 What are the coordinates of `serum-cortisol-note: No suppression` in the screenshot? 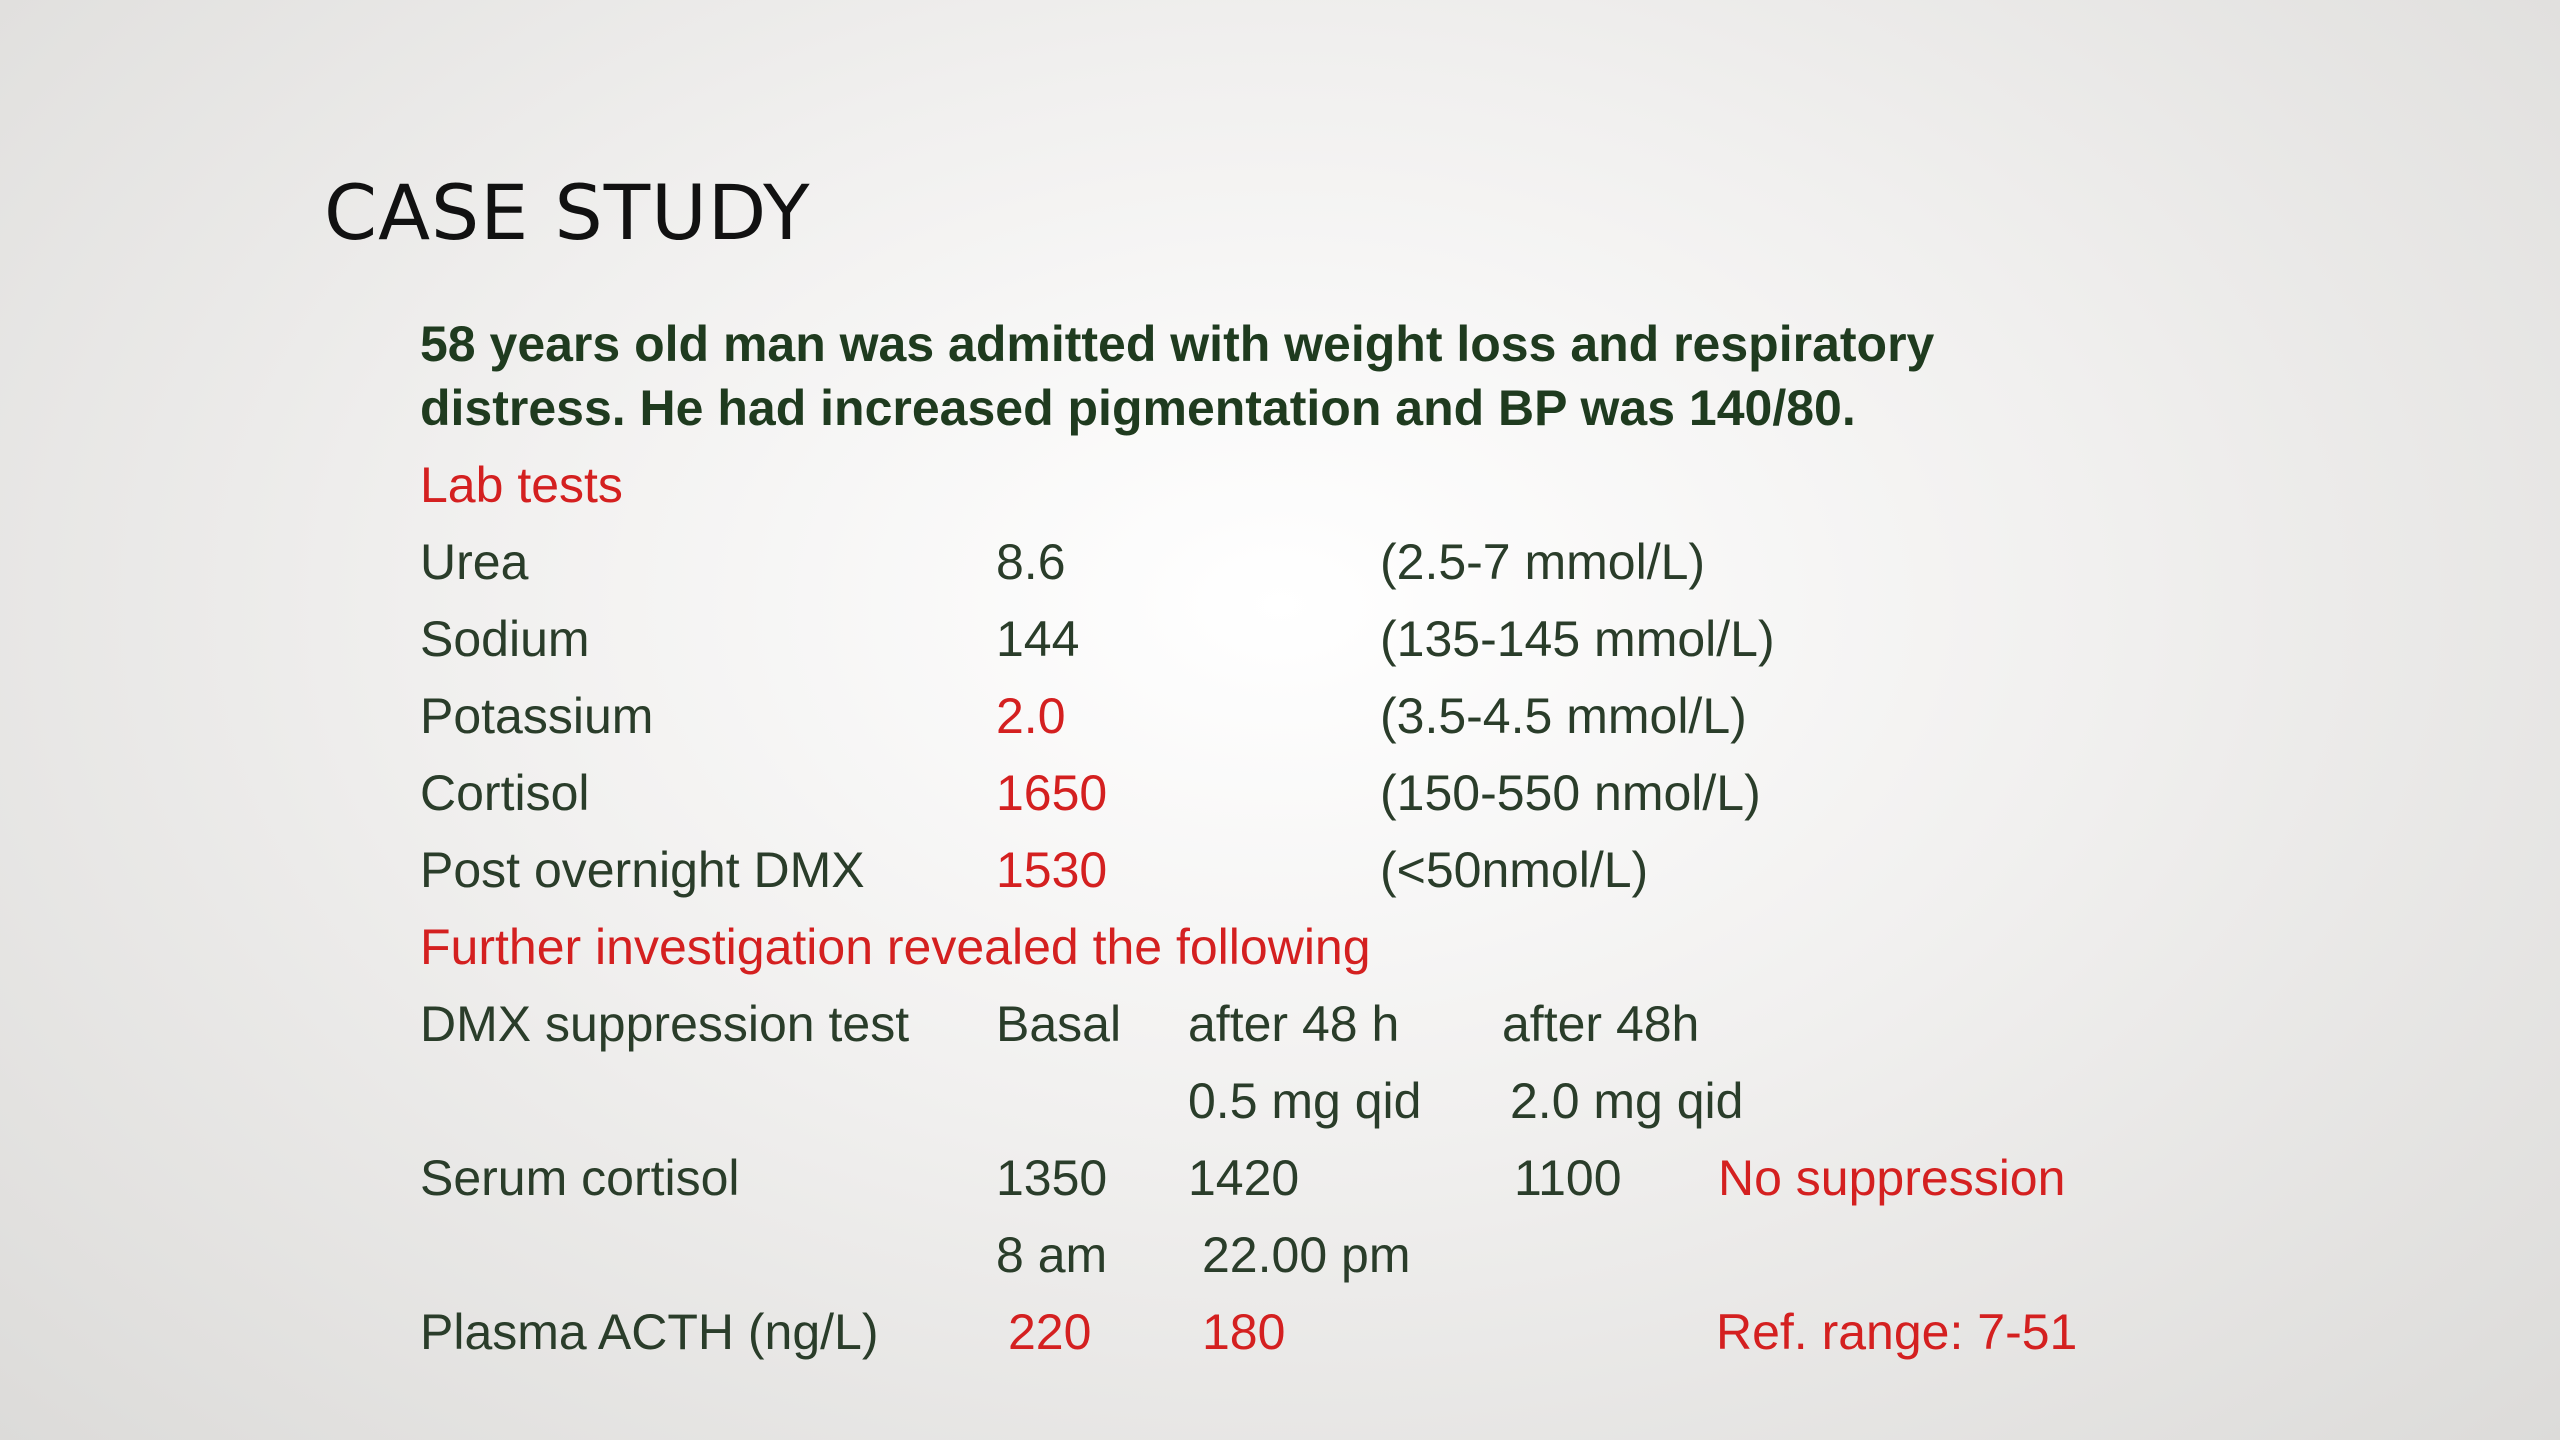 It's located at (1892, 1178).